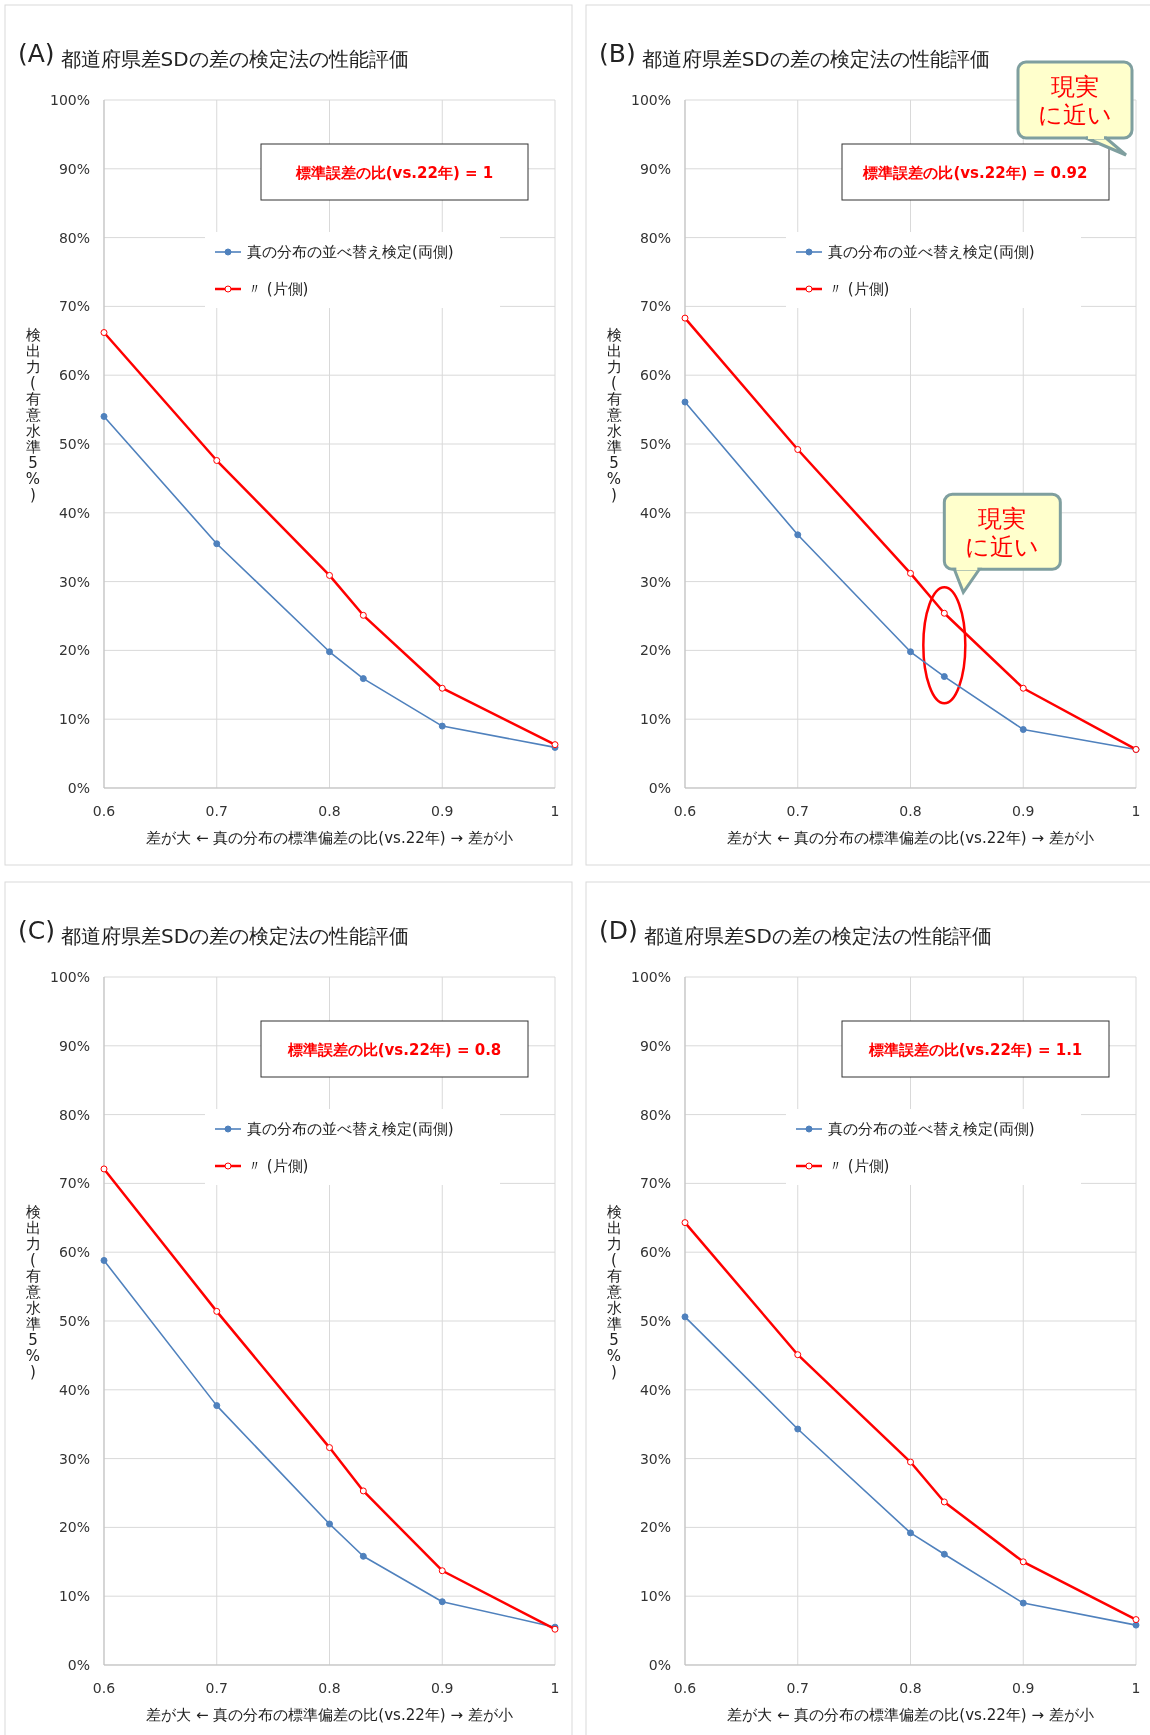 The image size is (1150, 1735). Describe the element at coordinates (975, 173) in the screenshot. I see `annotation: 標準誤差の比(vs.22年) = 0.92` at that location.